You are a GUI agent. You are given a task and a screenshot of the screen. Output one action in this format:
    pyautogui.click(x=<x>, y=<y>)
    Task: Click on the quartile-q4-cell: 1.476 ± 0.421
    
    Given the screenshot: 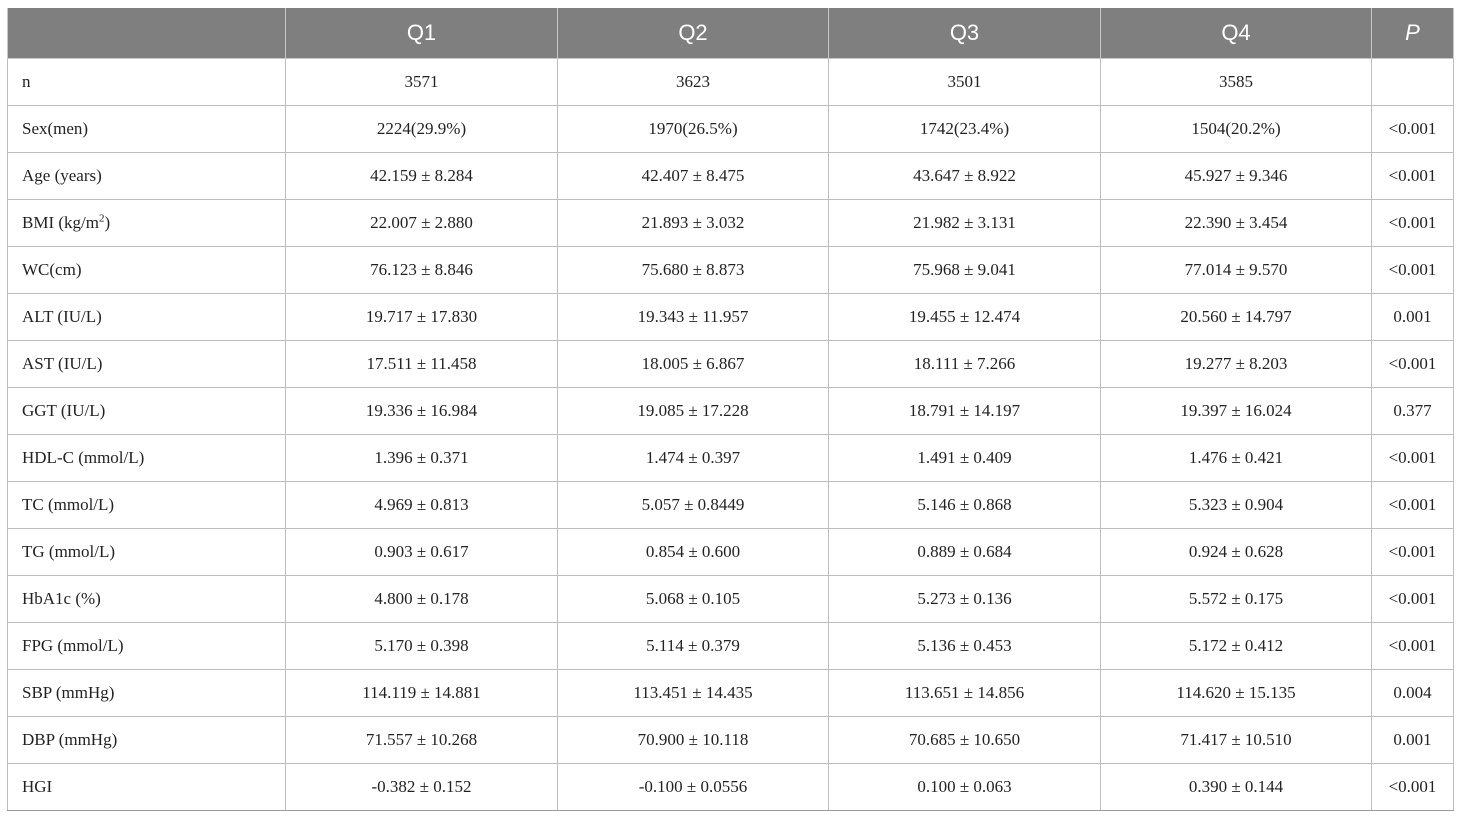 What is the action you would take?
    pyautogui.click(x=1236, y=457)
    